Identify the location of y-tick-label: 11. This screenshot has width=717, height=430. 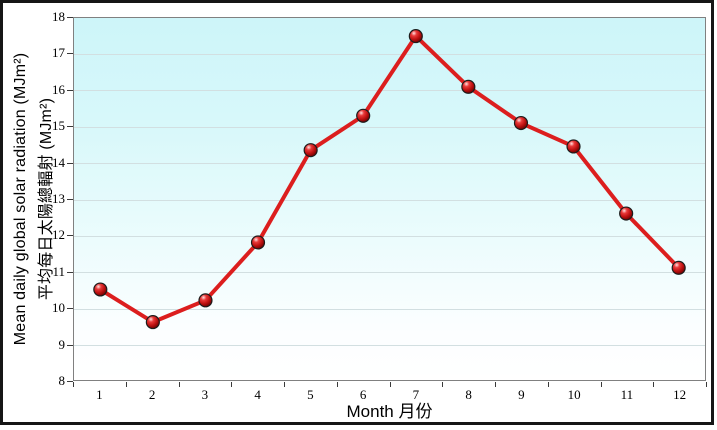
(58, 271).